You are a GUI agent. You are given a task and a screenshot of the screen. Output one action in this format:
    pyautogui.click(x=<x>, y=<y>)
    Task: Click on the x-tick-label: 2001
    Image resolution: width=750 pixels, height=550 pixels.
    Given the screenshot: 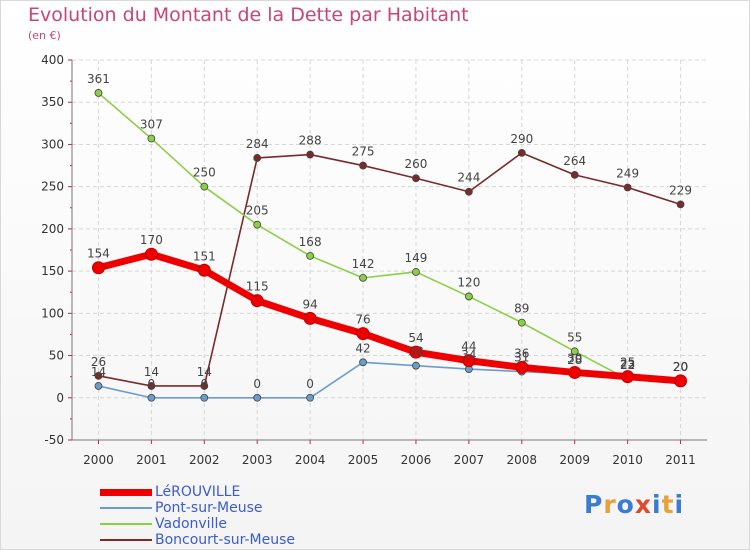 What is the action you would take?
    pyautogui.click(x=151, y=460)
    